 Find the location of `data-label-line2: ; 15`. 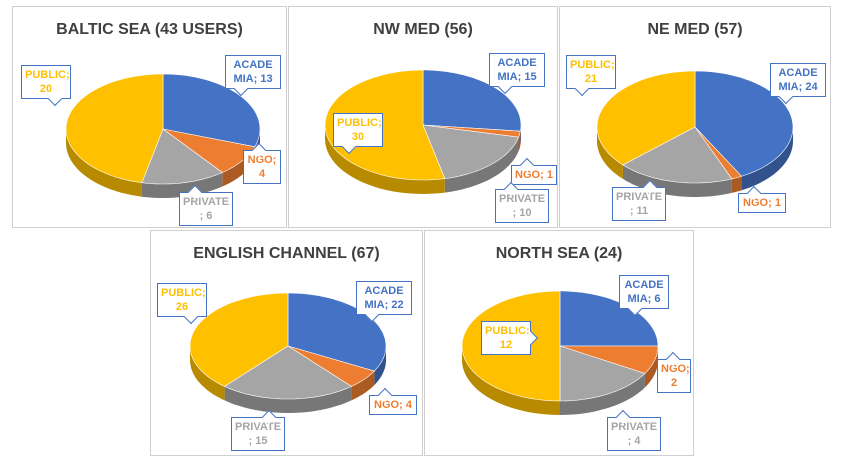

data-label-line2: ; 15 is located at coordinates (258, 441).